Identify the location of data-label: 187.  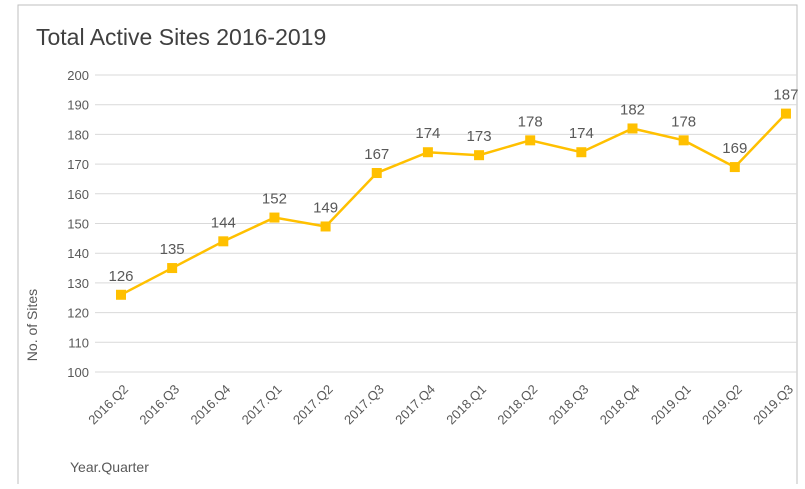
(785, 95).